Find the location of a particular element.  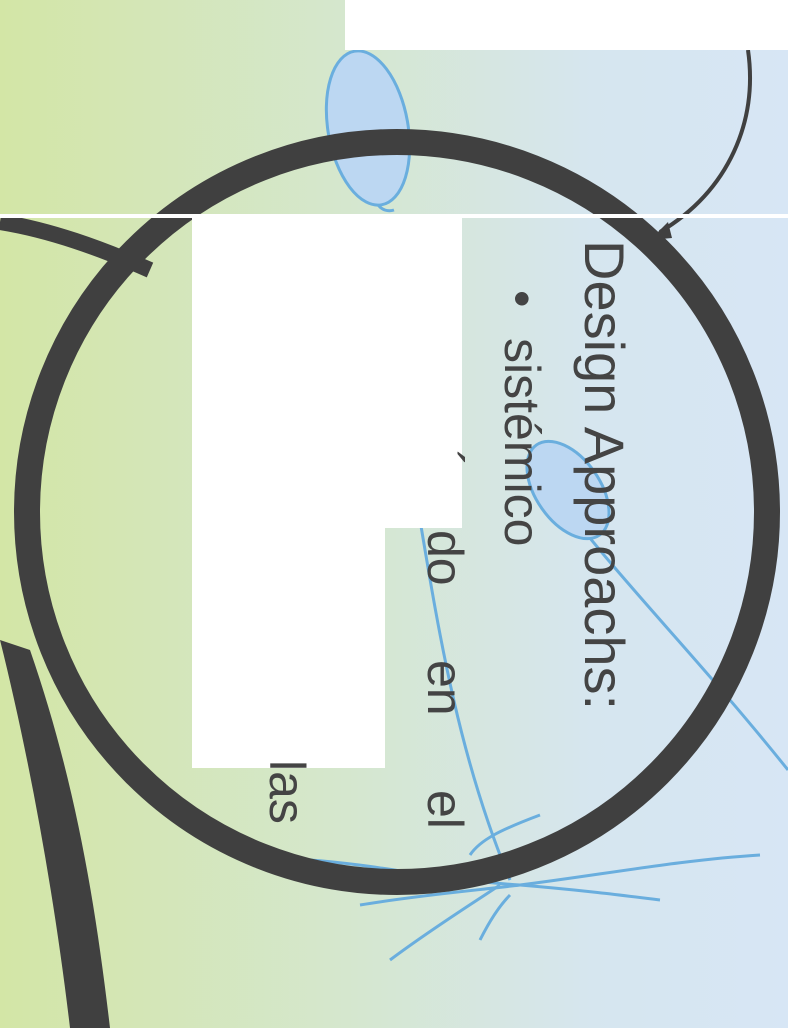

text-fragment-las: las is located at coordinates (287, 792).